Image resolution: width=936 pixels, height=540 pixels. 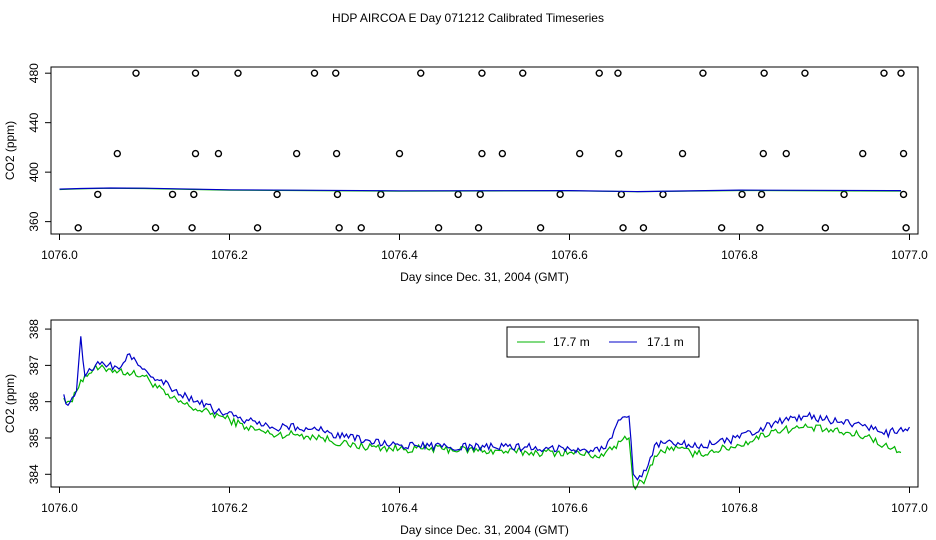 I want to click on top-y-tick-label: 440, so click(x=34, y=122).